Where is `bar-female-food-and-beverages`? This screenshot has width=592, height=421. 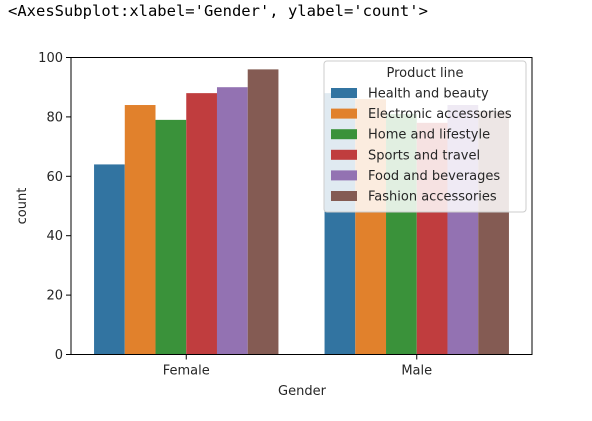
bar-female-food-and-beverages is located at coordinates (232, 221).